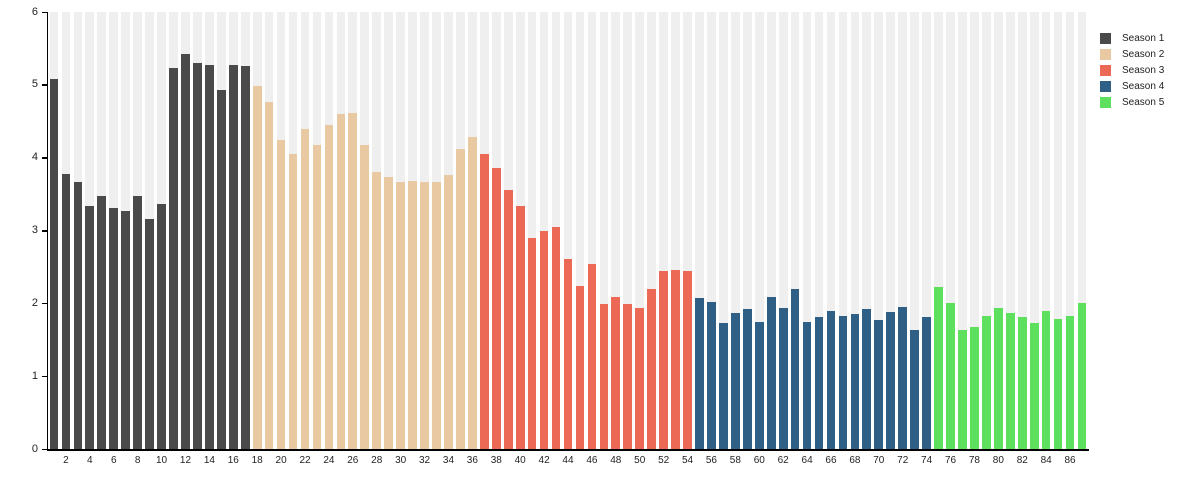 The height and width of the screenshot is (500, 1182). Describe the element at coordinates (592, 460) in the screenshot. I see `x-tick-label: 46` at that location.